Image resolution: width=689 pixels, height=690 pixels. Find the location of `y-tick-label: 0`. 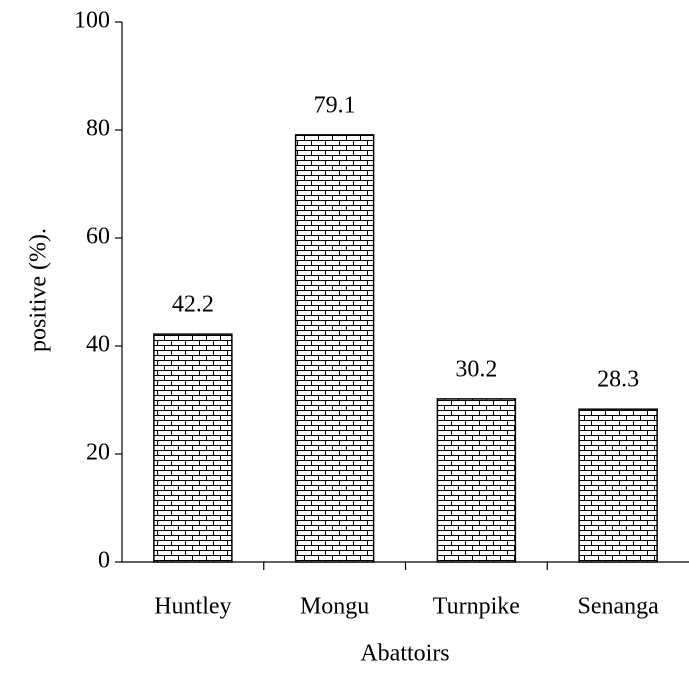

y-tick-label: 0 is located at coordinates (104, 561).